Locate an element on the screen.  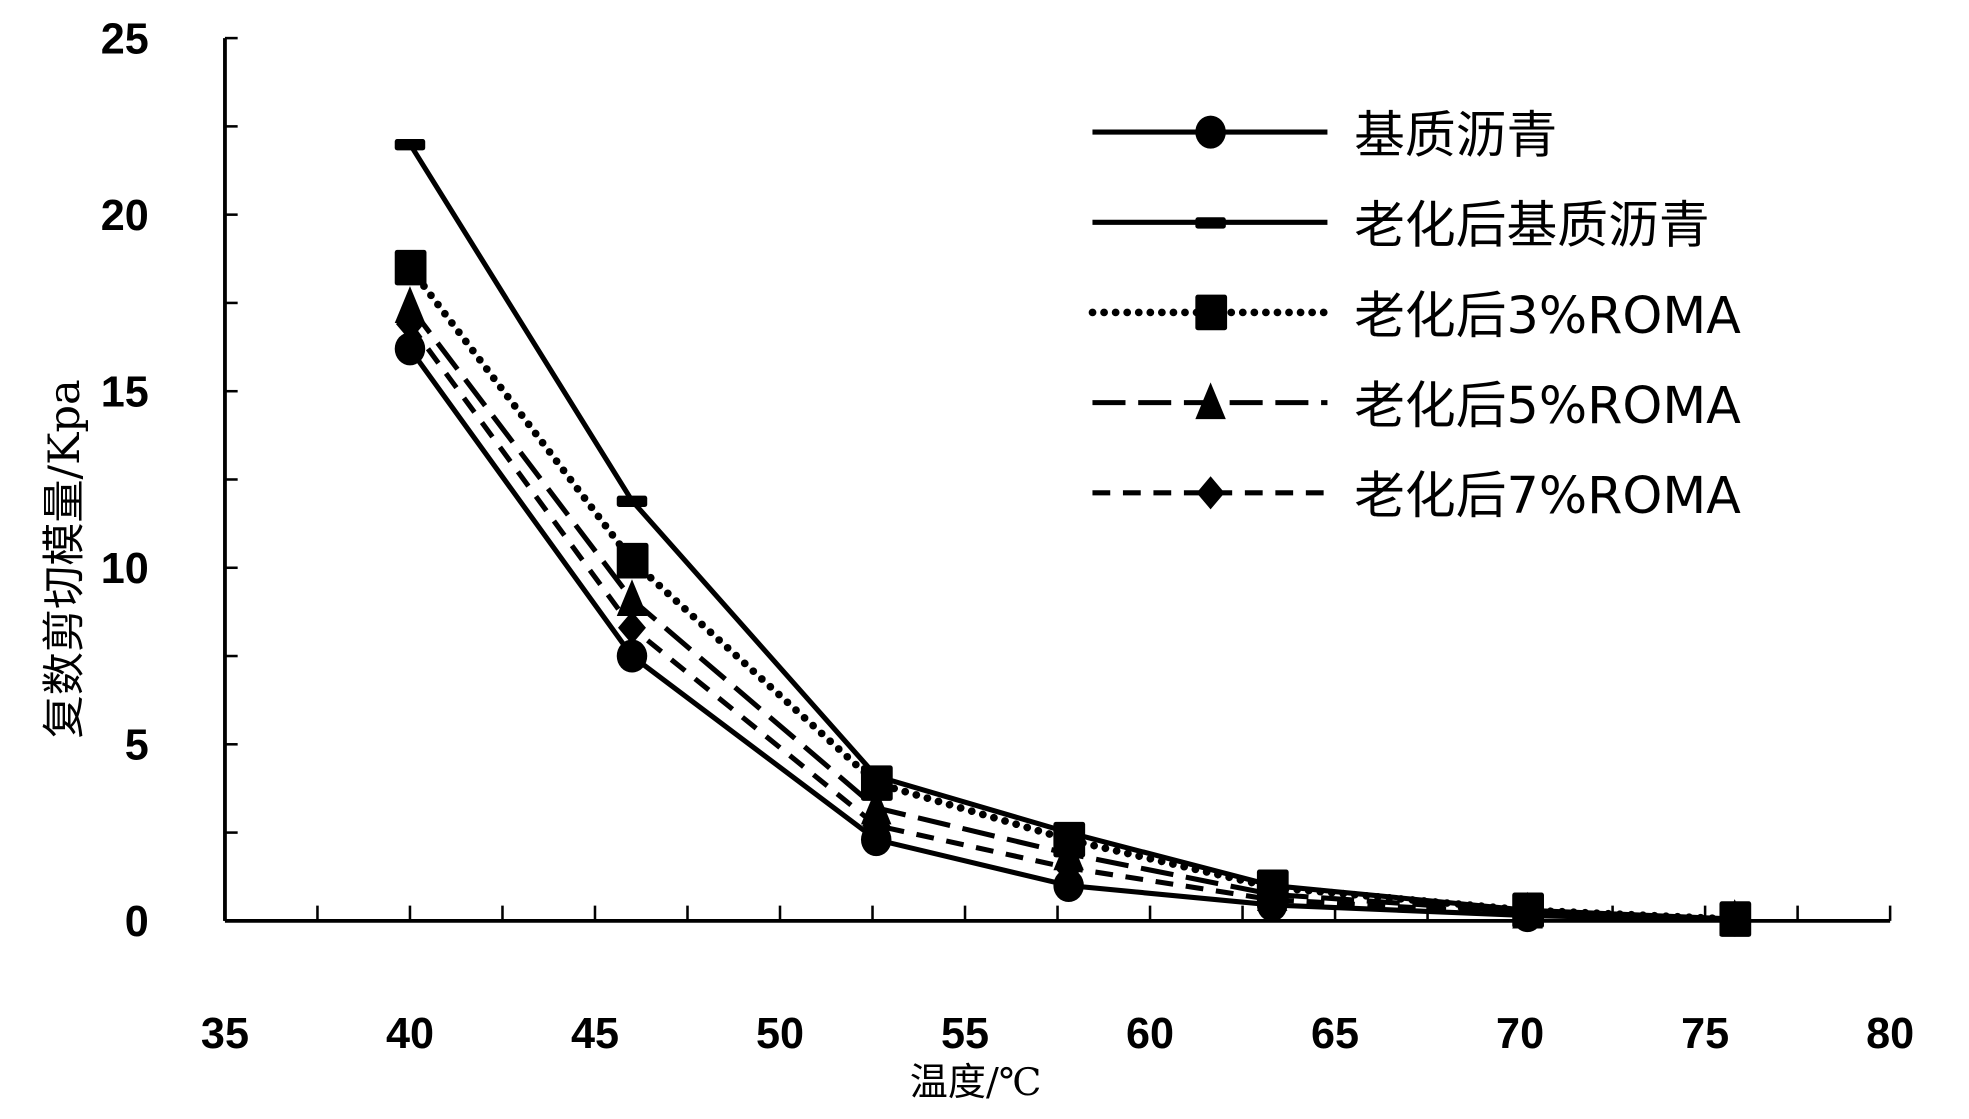
x-tick-label: 40 is located at coordinates (410, 1034).